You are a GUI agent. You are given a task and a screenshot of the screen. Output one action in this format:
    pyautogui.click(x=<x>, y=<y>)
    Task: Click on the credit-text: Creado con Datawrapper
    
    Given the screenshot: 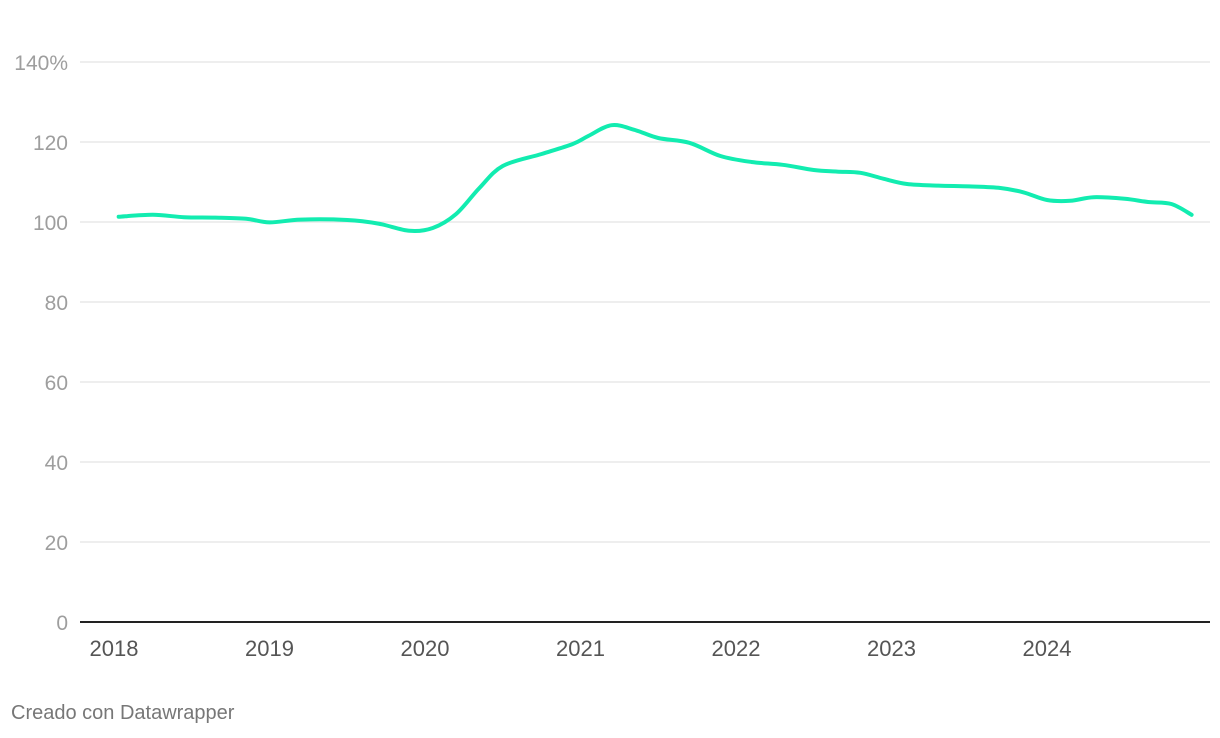 What is the action you would take?
    pyautogui.click(x=123, y=713)
    